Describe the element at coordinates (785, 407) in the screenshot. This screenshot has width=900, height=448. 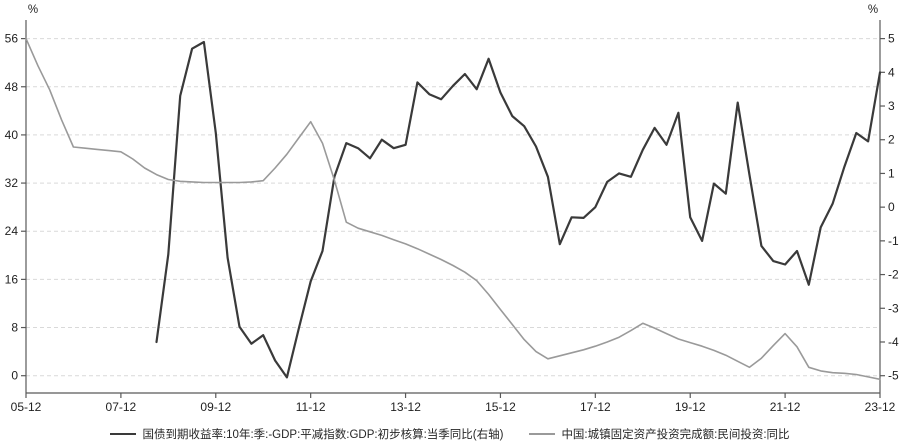
I see `x-tick-label: 21-12` at that location.